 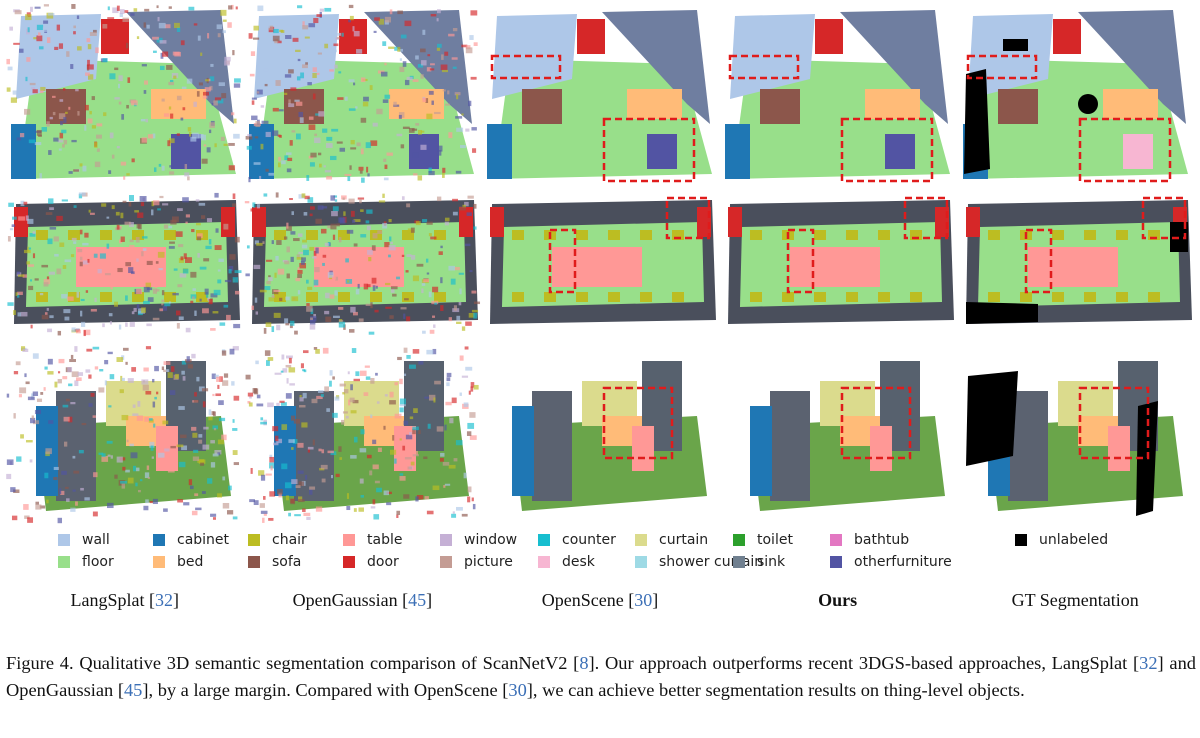 I want to click on legend-label: picture, so click(x=488, y=562).